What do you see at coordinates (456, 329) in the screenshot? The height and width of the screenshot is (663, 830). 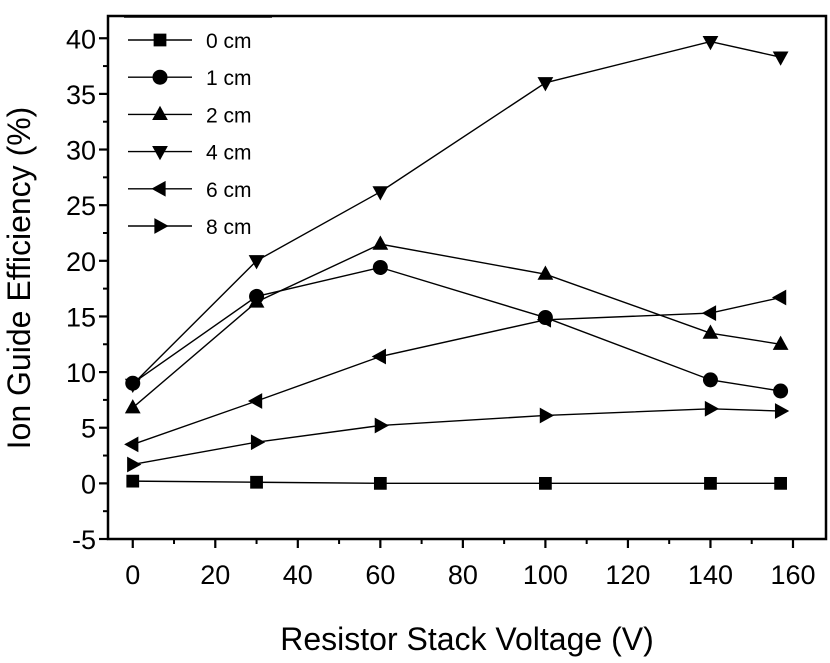 I see `series-line-1-cm` at bounding box center [456, 329].